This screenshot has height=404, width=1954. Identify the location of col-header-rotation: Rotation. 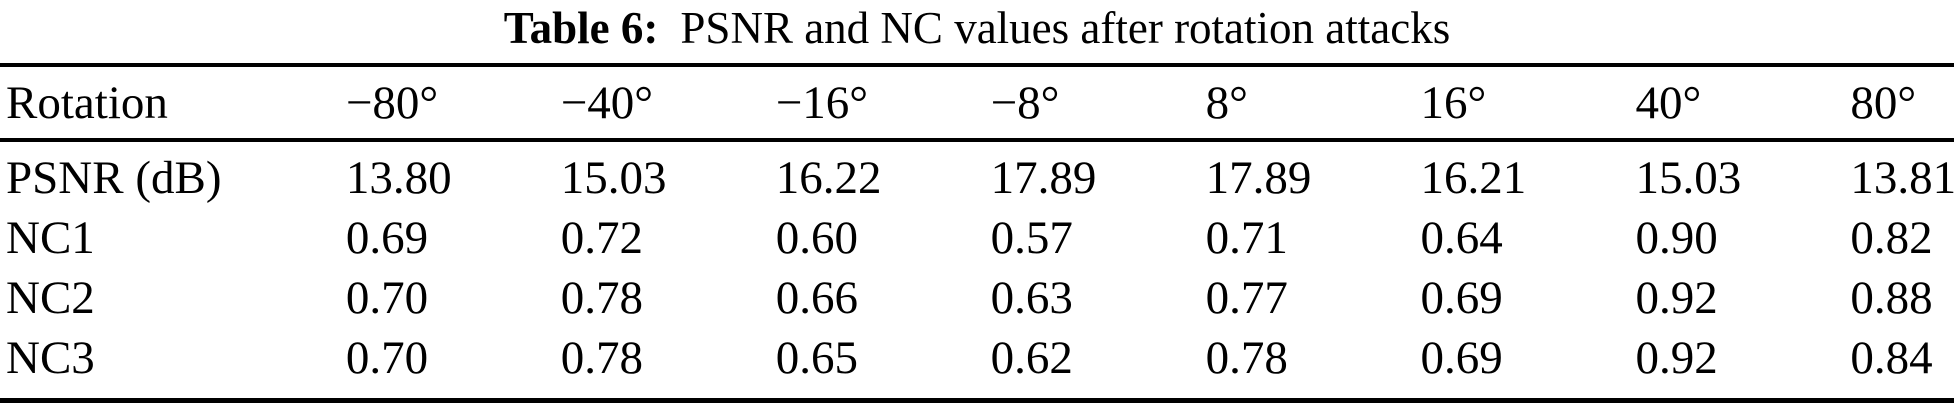
(173, 103).